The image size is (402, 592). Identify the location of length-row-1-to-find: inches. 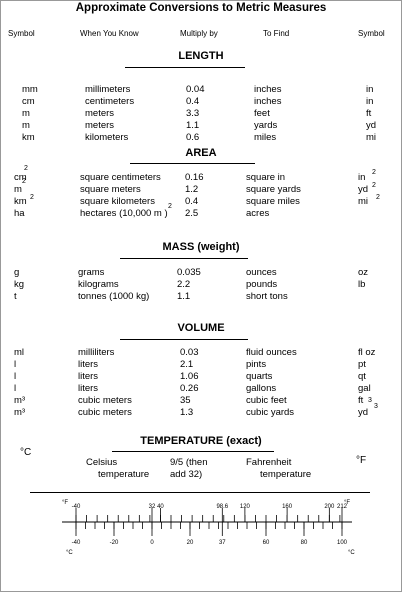
(268, 89).